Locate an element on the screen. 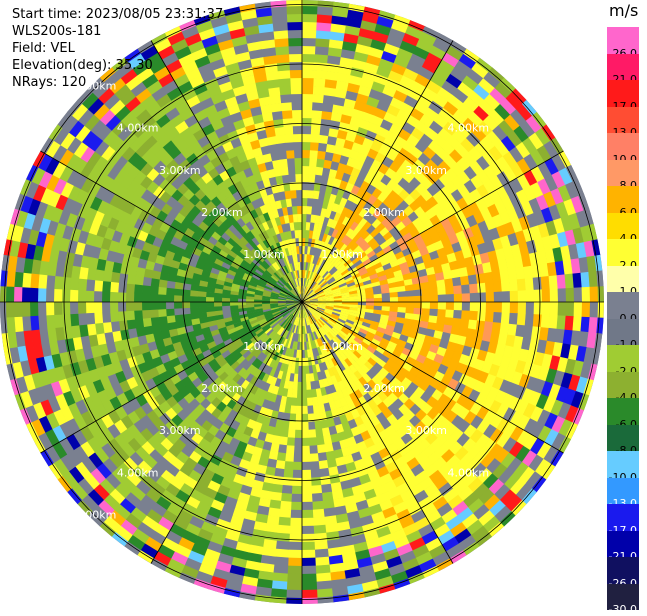  start-time-text: Start time: 2023/08/05 23:31:37 is located at coordinates (117, 14).